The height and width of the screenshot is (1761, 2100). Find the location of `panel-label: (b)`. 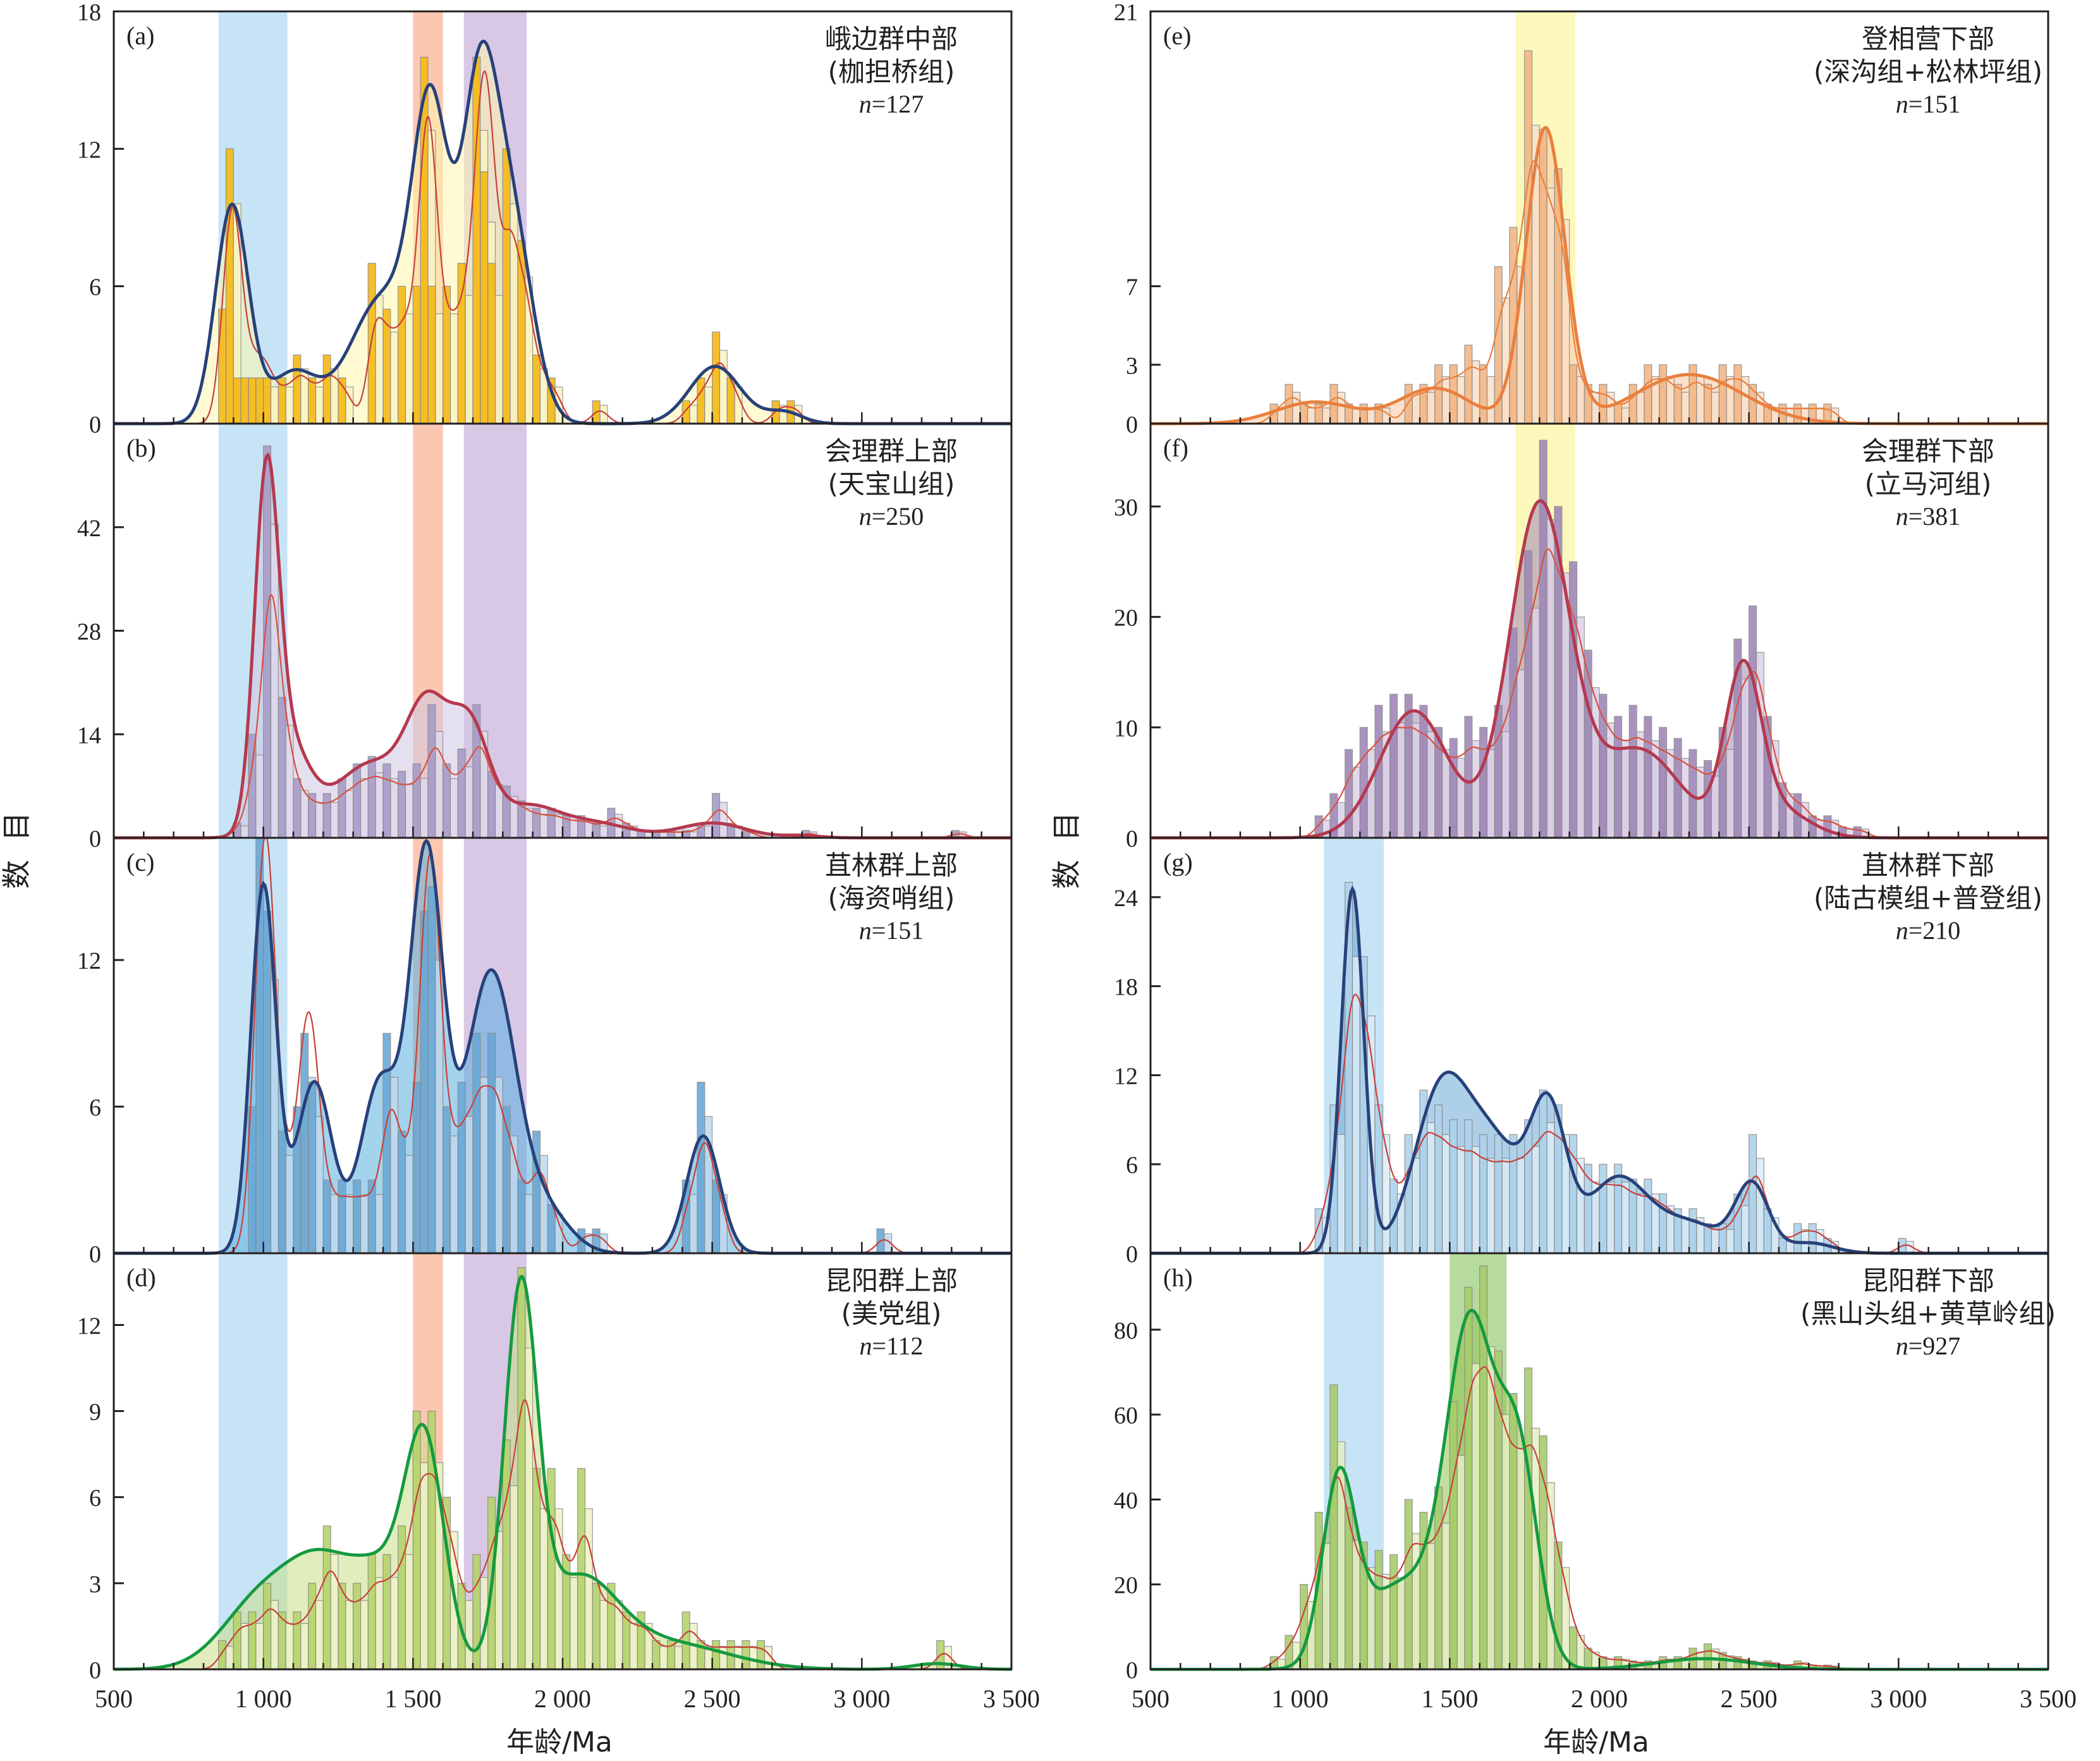

panel-label: (b) is located at coordinates (141, 448).